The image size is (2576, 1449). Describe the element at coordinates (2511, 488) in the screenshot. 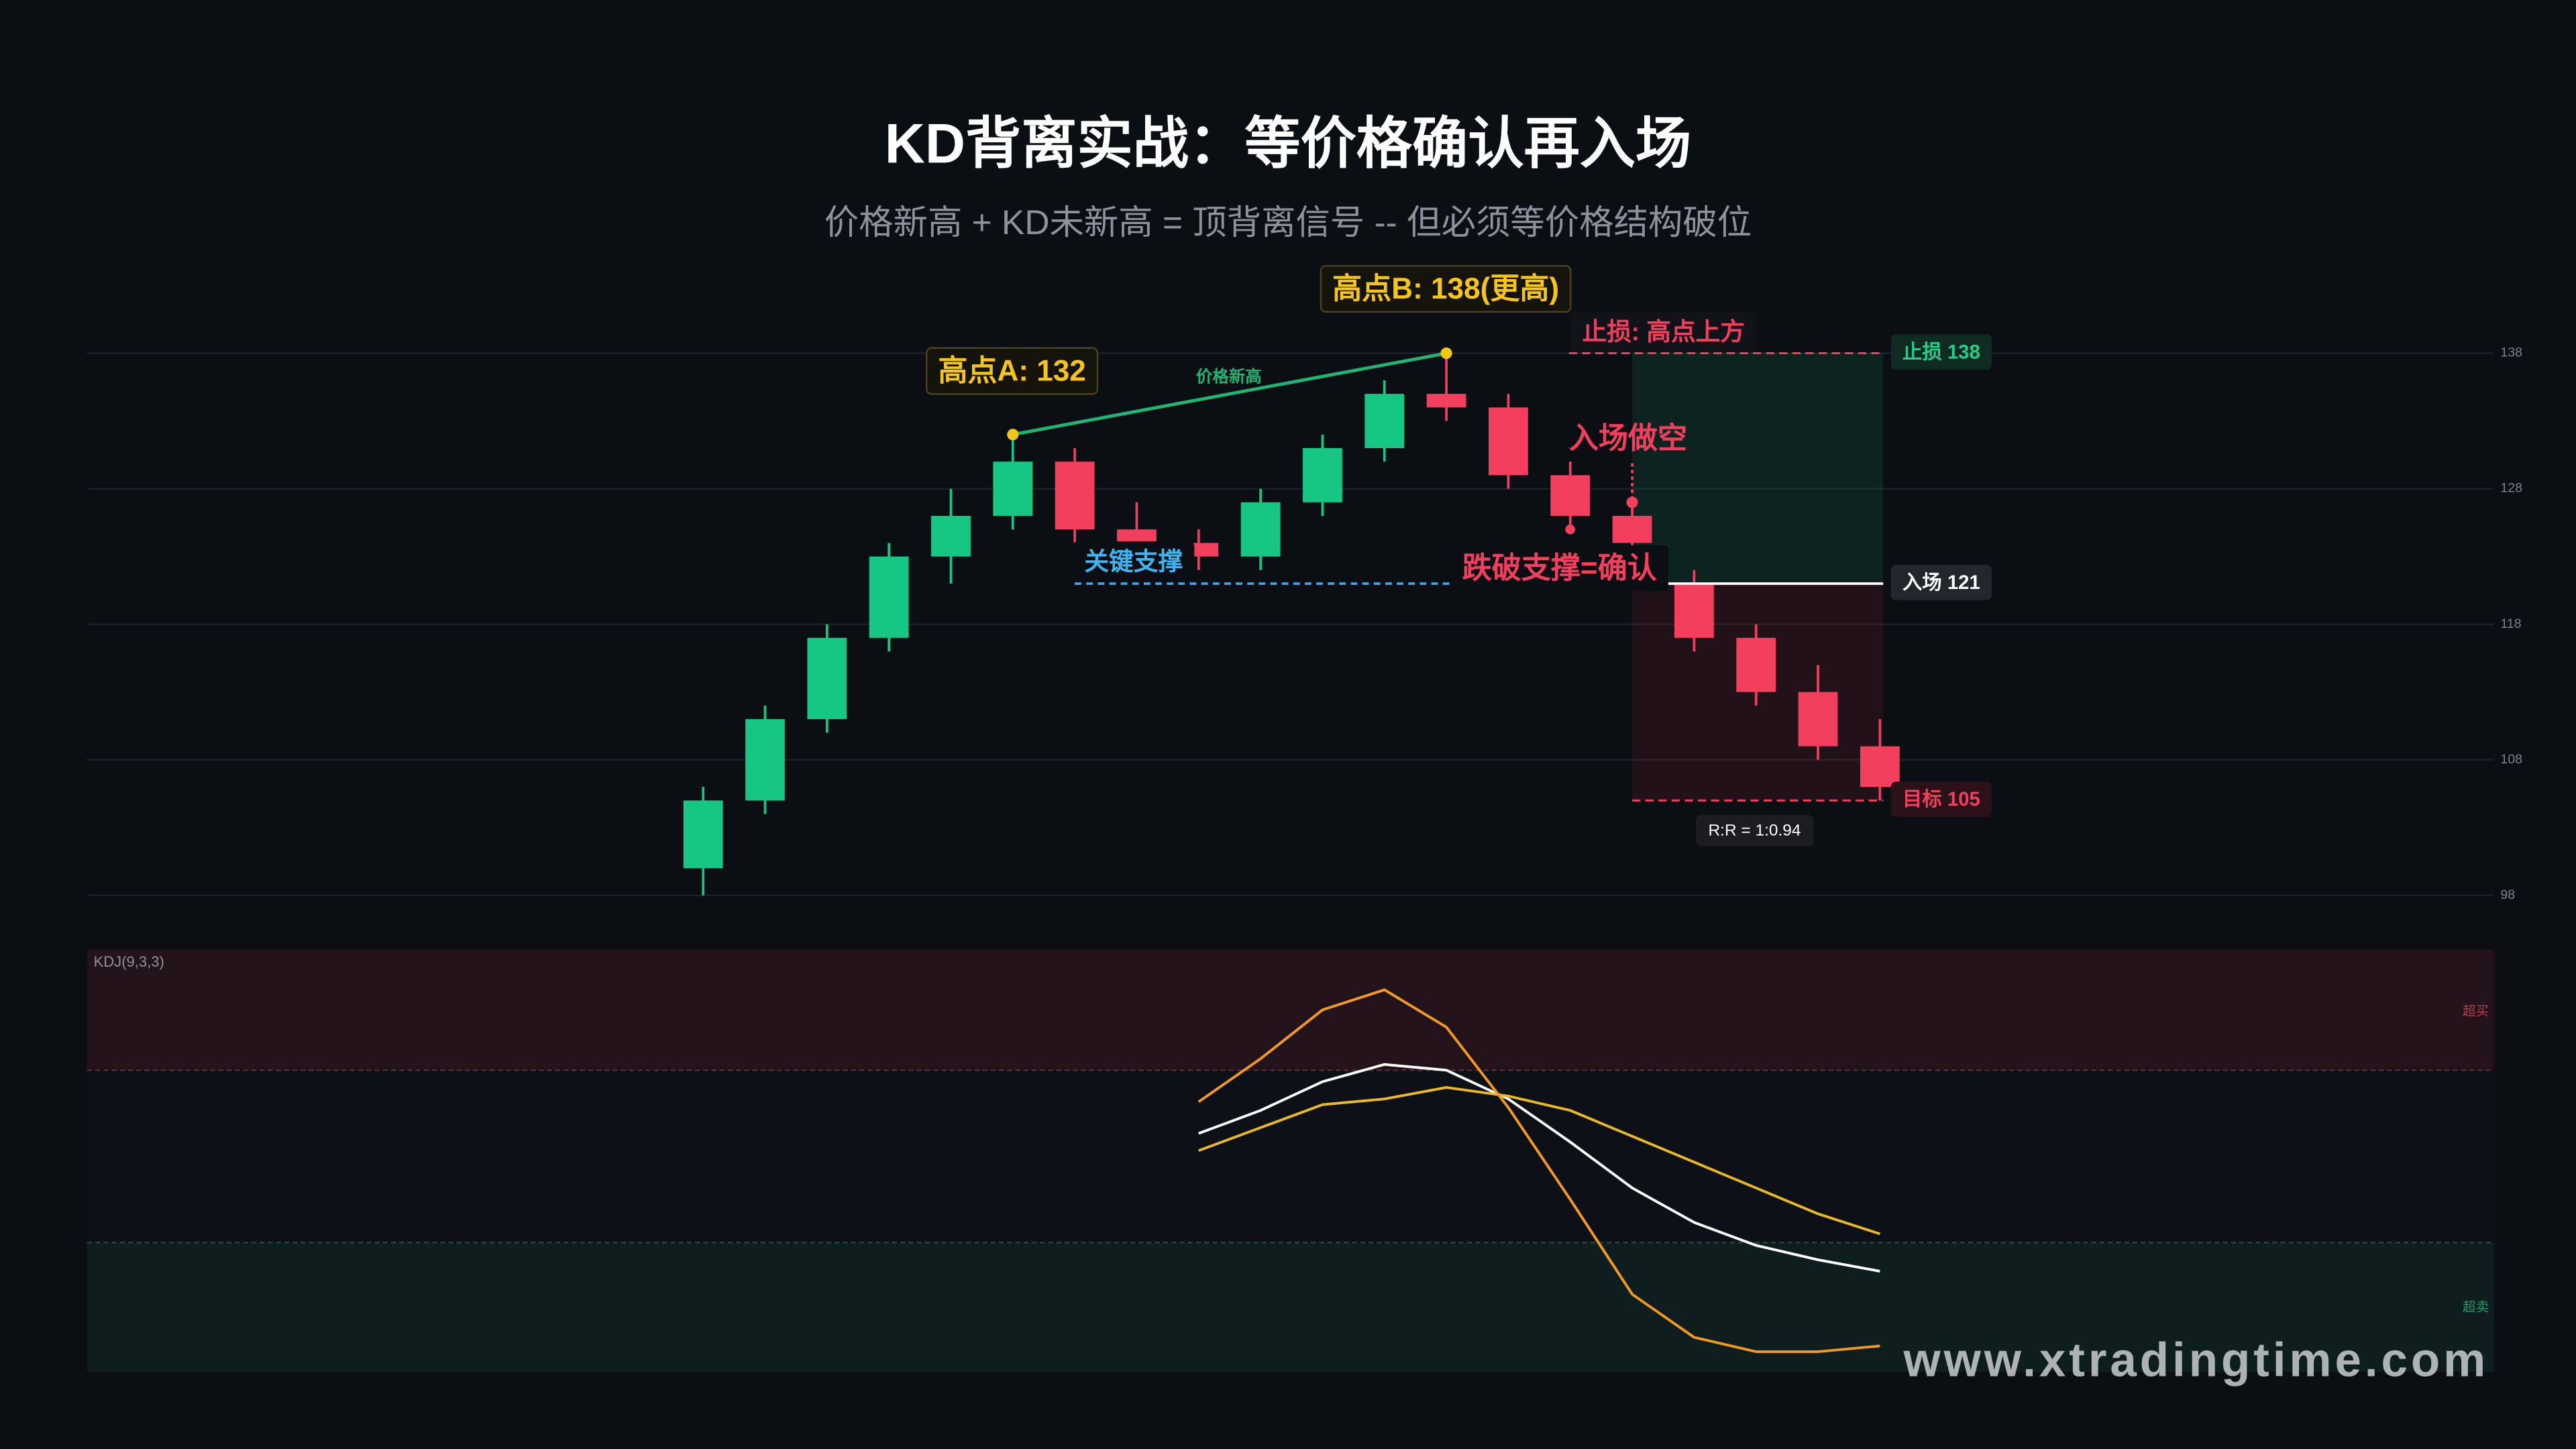

I see `y-tick-label: 128` at that location.